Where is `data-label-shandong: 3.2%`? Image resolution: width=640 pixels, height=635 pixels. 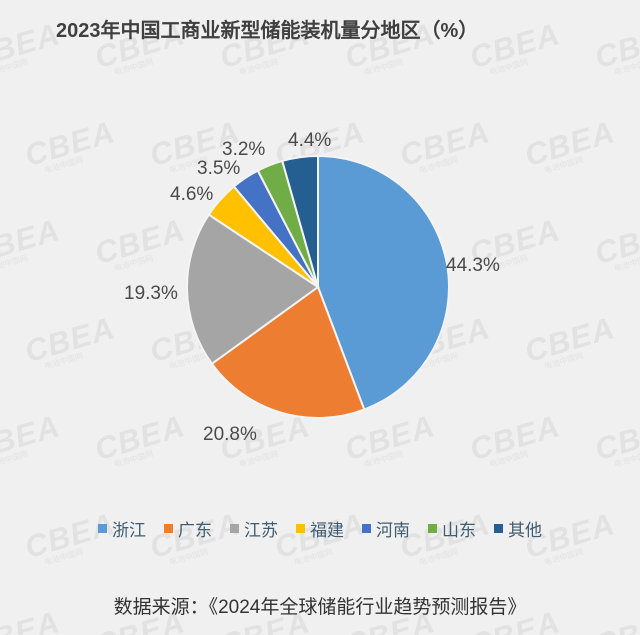
data-label-shandong: 3.2% is located at coordinates (244, 149).